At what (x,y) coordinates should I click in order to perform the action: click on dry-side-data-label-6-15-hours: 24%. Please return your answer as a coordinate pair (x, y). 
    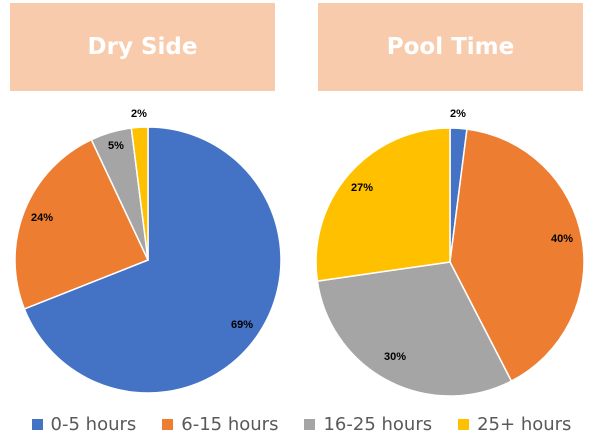
    Looking at the image, I should click on (42, 218).